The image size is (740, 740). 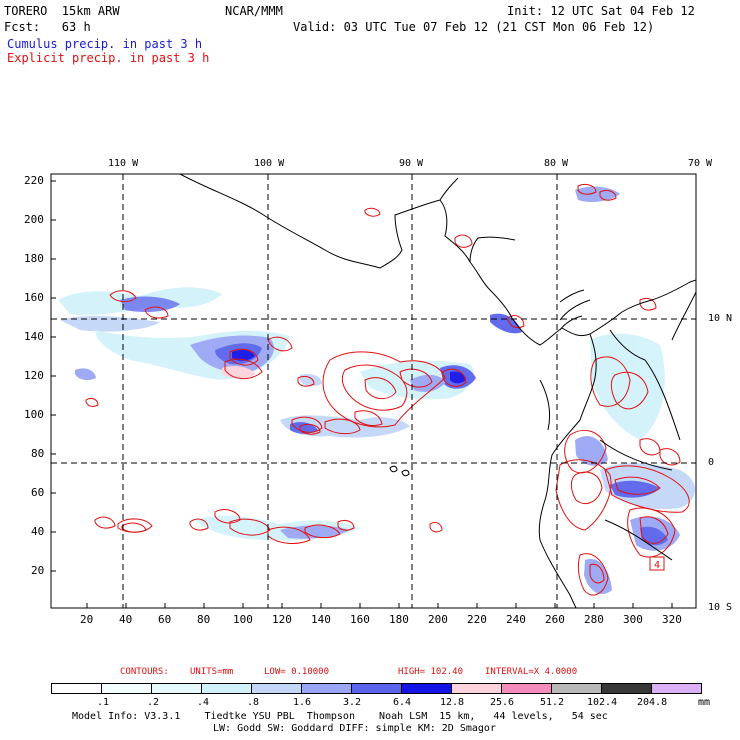 I want to click on x-tick-label: 140, so click(x=321, y=619).